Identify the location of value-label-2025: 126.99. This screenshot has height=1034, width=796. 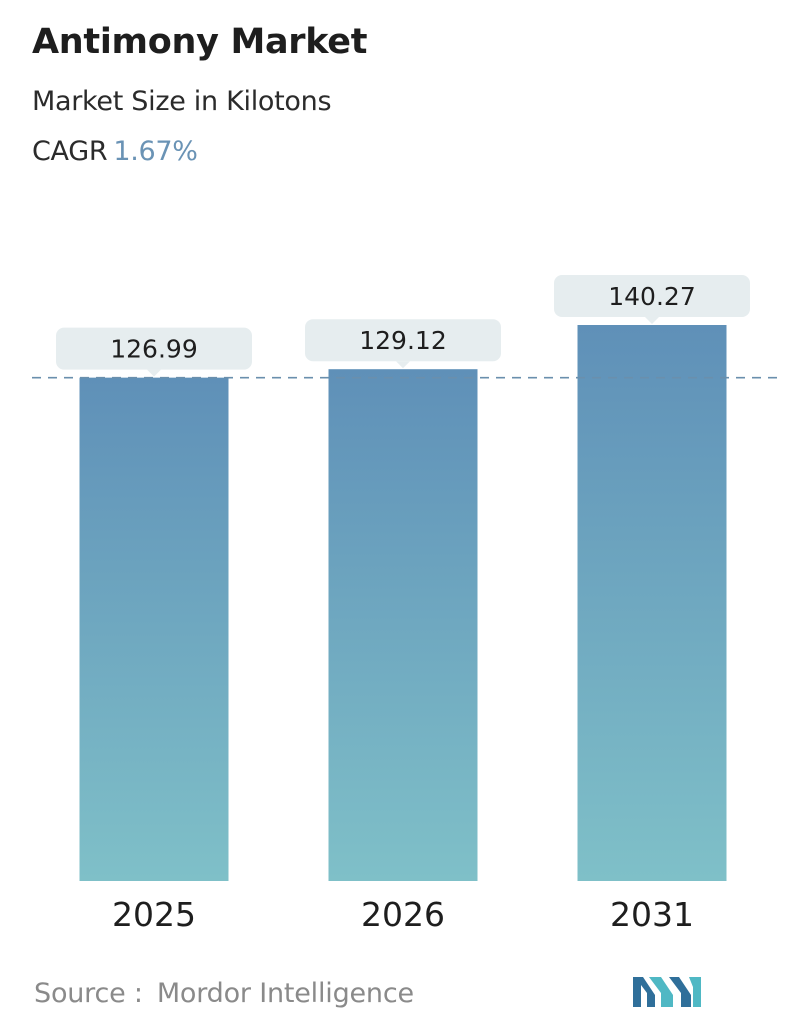
(154, 352).